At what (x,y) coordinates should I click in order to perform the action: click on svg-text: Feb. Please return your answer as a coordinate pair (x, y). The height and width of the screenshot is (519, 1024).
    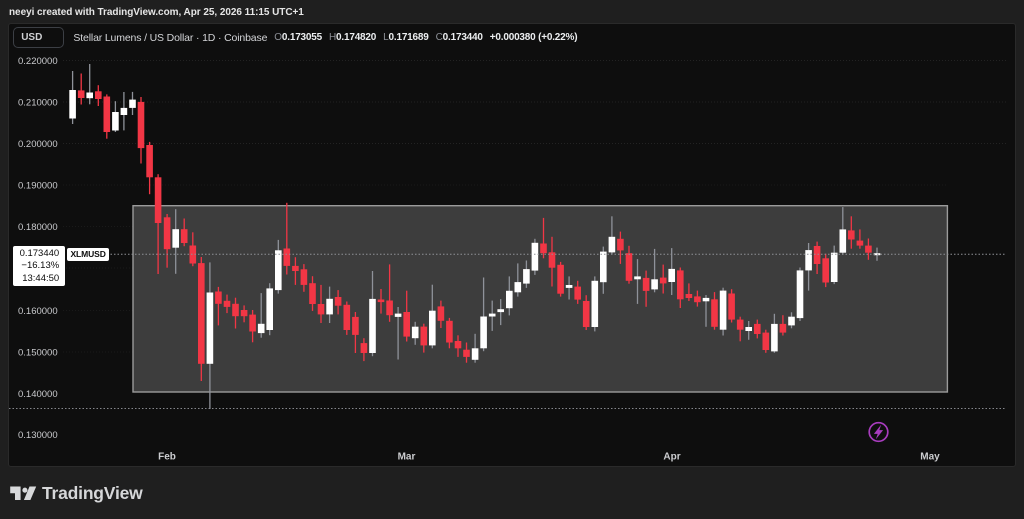
    Looking at the image, I should click on (167, 457).